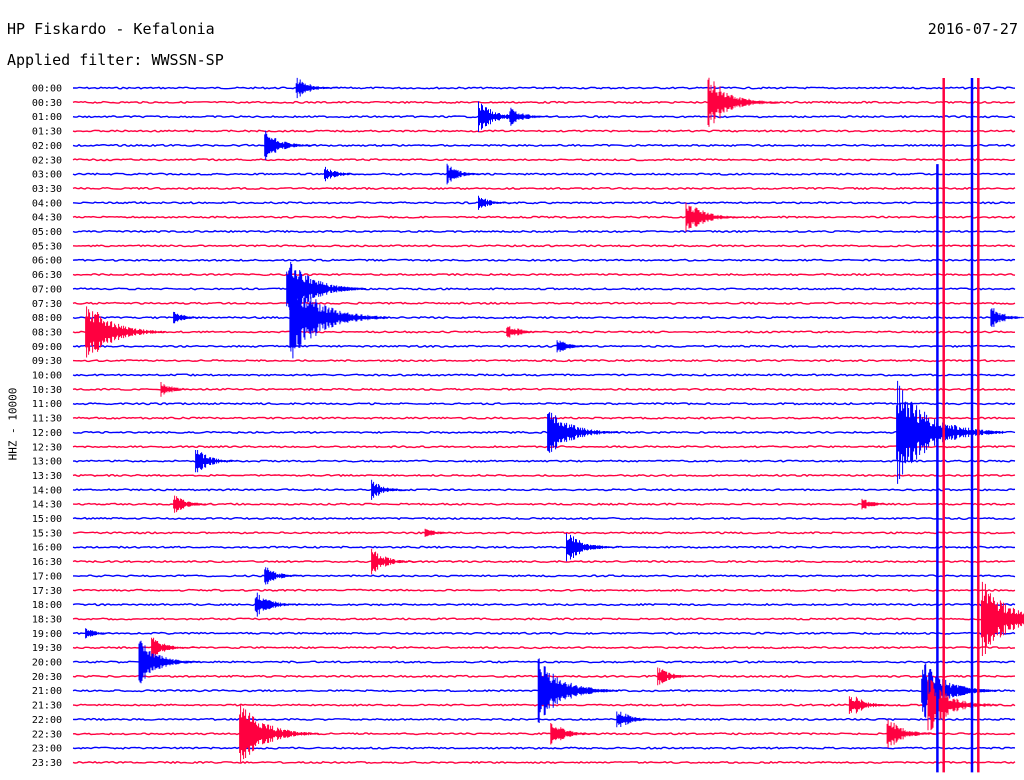 The height and width of the screenshot is (780, 1024). Describe the element at coordinates (47, 490) in the screenshot. I see `row-time-label: 14:00` at that location.